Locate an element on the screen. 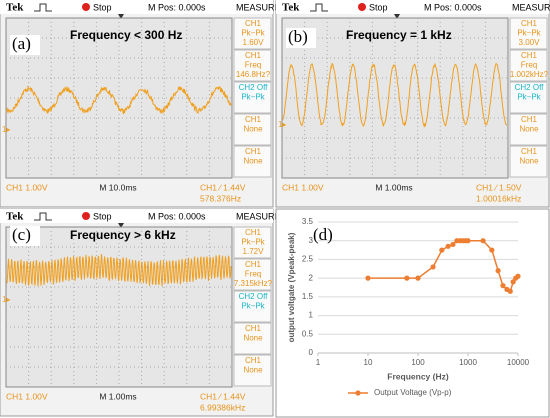 The image size is (550, 418). panel-label: (b) is located at coordinates (298, 36).